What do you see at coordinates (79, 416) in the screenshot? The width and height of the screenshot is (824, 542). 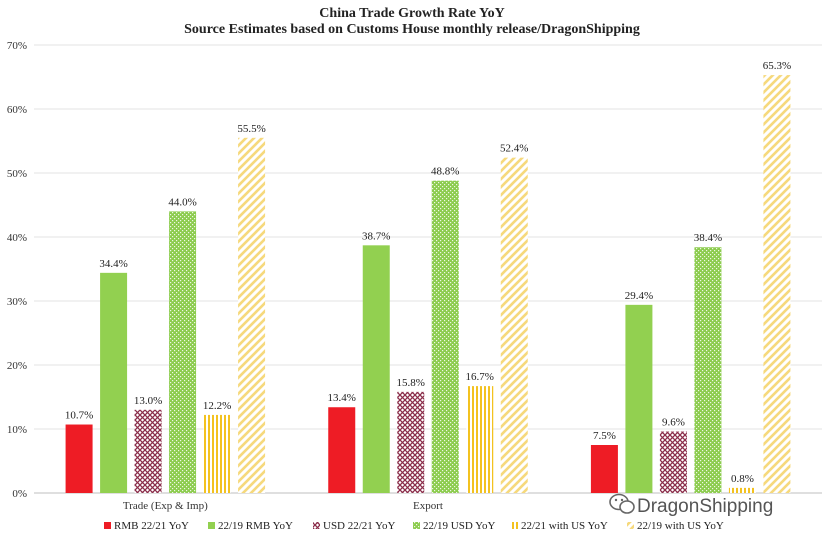 I see `data-label: 10.7%` at bounding box center [79, 416].